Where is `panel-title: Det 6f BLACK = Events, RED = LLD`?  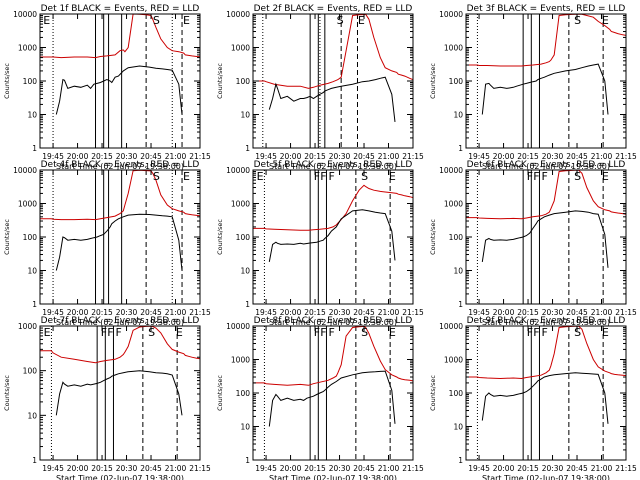 panel-title: Det 6f BLACK = Events, RED = LLD is located at coordinates (546, 165).